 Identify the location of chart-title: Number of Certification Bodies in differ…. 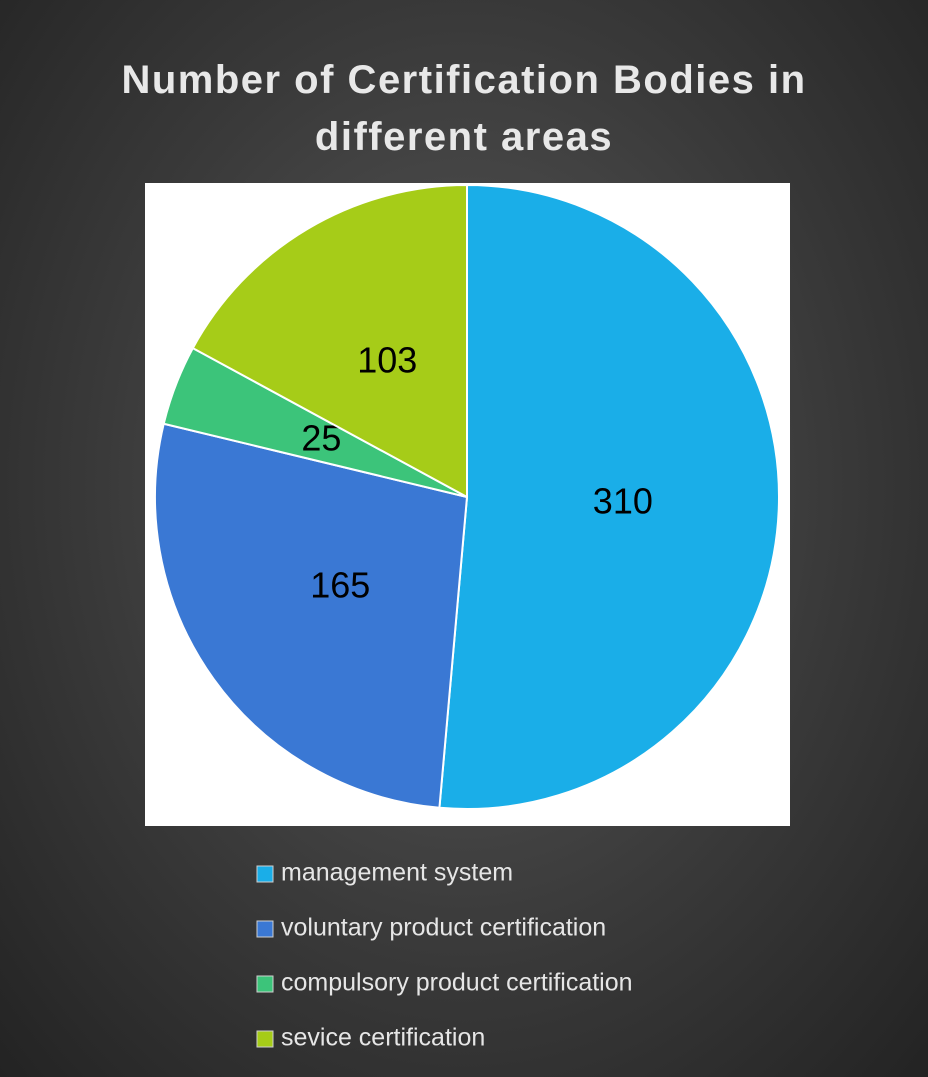
(464, 108).